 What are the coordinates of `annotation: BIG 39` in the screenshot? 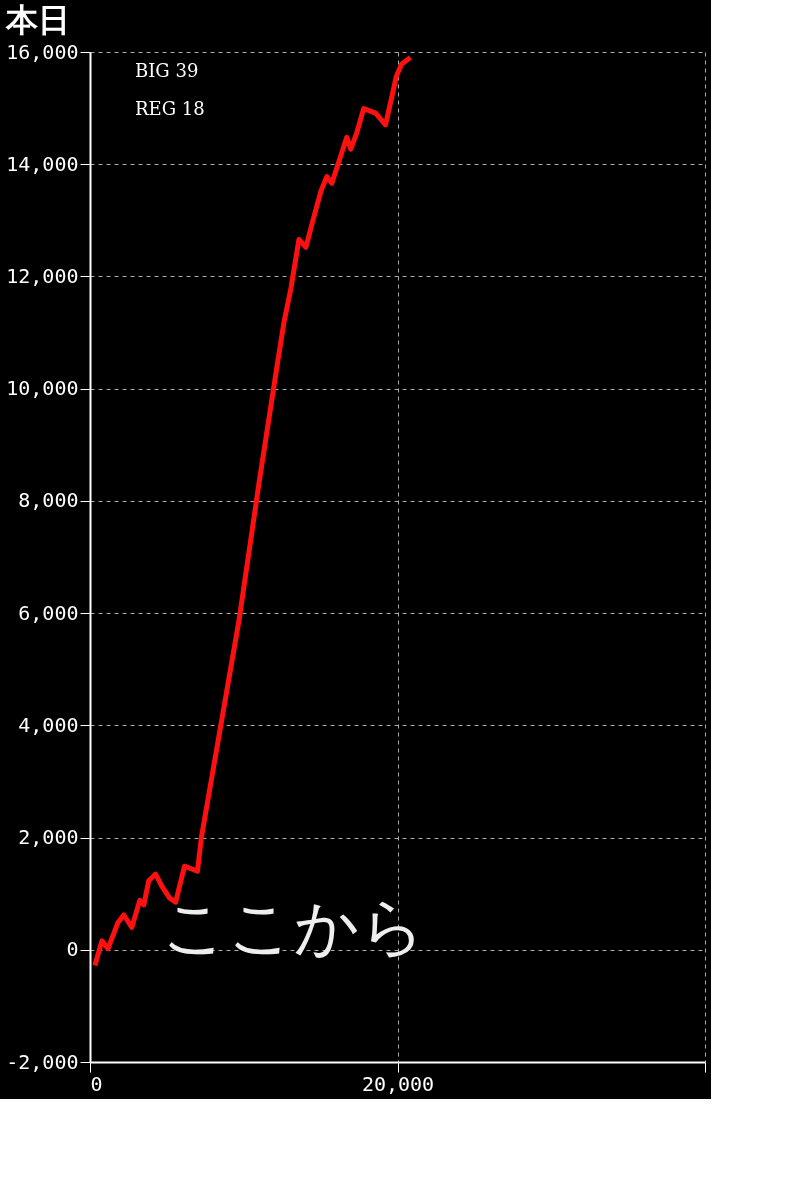 It's located at (167, 70).